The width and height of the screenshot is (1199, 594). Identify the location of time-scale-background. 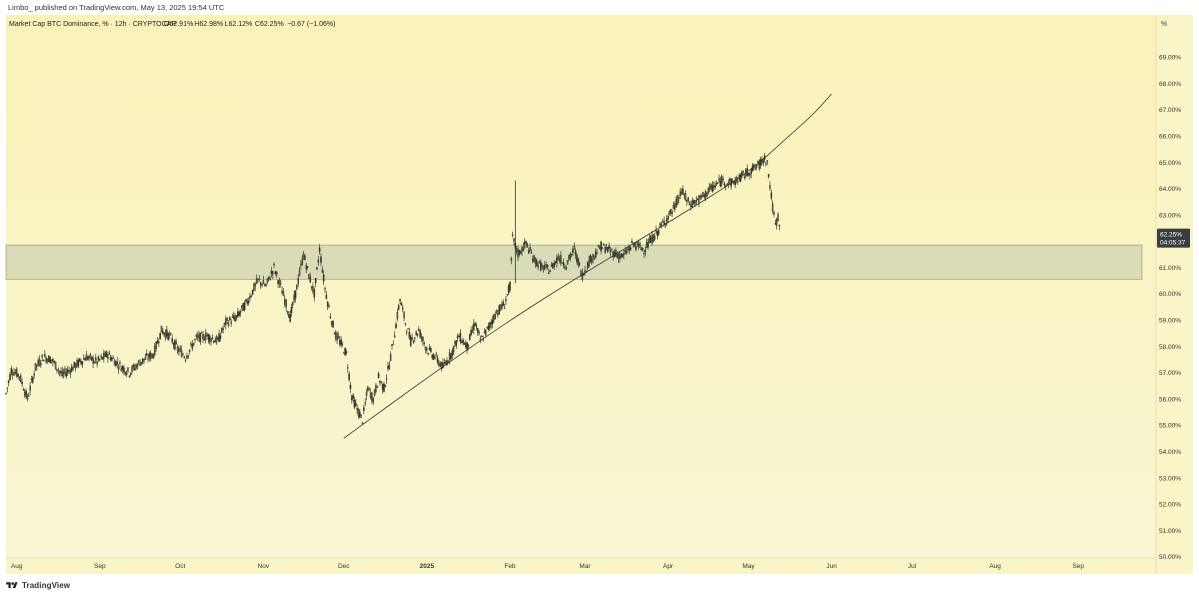
(599, 566).